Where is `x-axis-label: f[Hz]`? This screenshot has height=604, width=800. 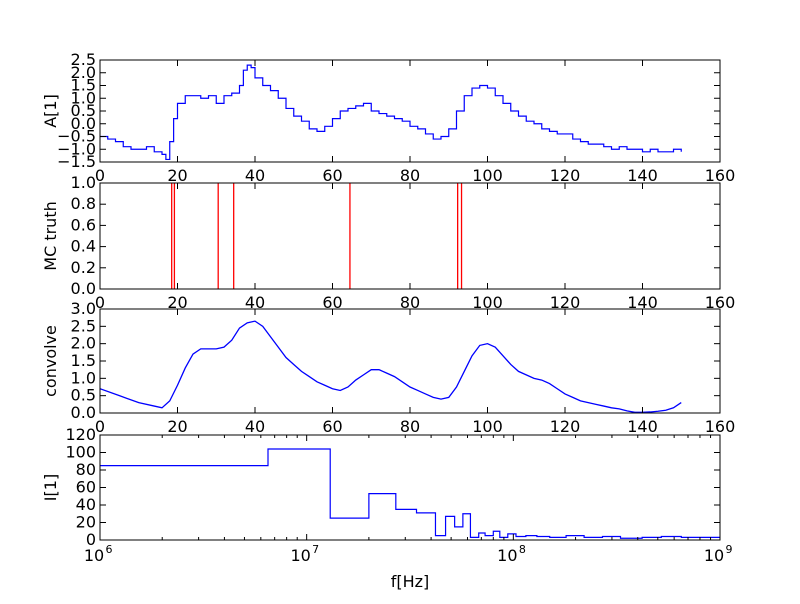 x-axis-label: f[Hz] is located at coordinates (410, 581).